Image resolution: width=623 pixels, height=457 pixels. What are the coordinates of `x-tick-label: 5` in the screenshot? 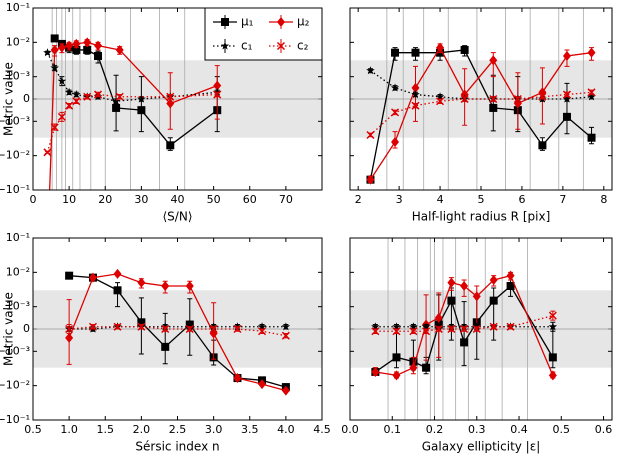 It's located at (481, 199).